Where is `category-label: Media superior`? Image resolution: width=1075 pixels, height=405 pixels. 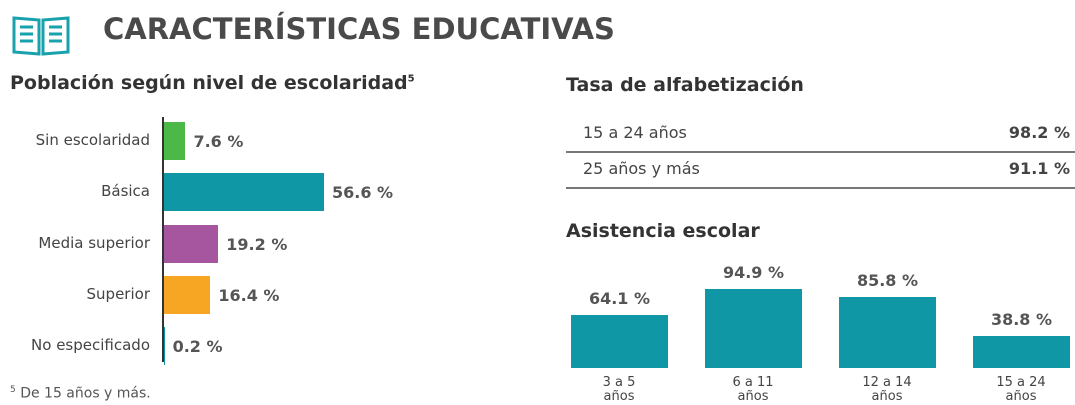 category-label: Media superior is located at coordinates (94, 242).